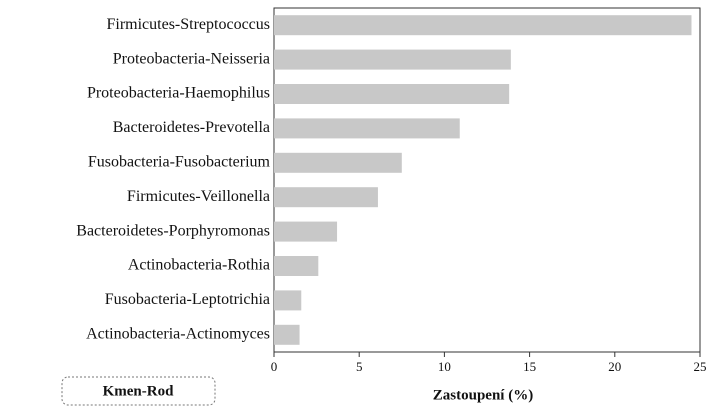 The width and height of the screenshot is (708, 407). What do you see at coordinates (188, 24) in the screenshot?
I see `y-tick-label: Firmicutes-Streptococcus` at bounding box center [188, 24].